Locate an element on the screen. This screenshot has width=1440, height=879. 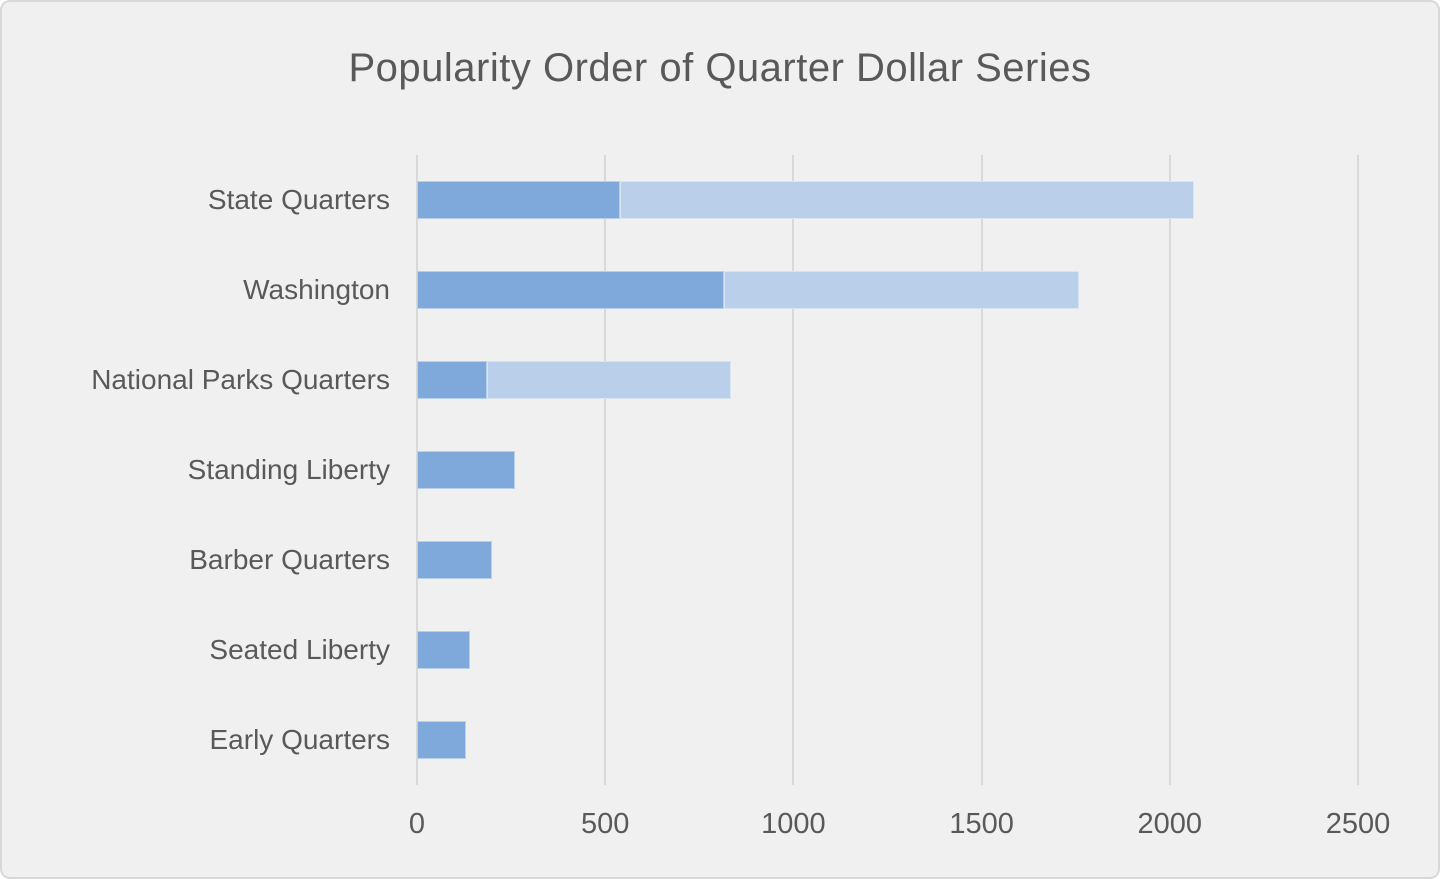
x-tick-label: 2500 is located at coordinates (1358, 824).